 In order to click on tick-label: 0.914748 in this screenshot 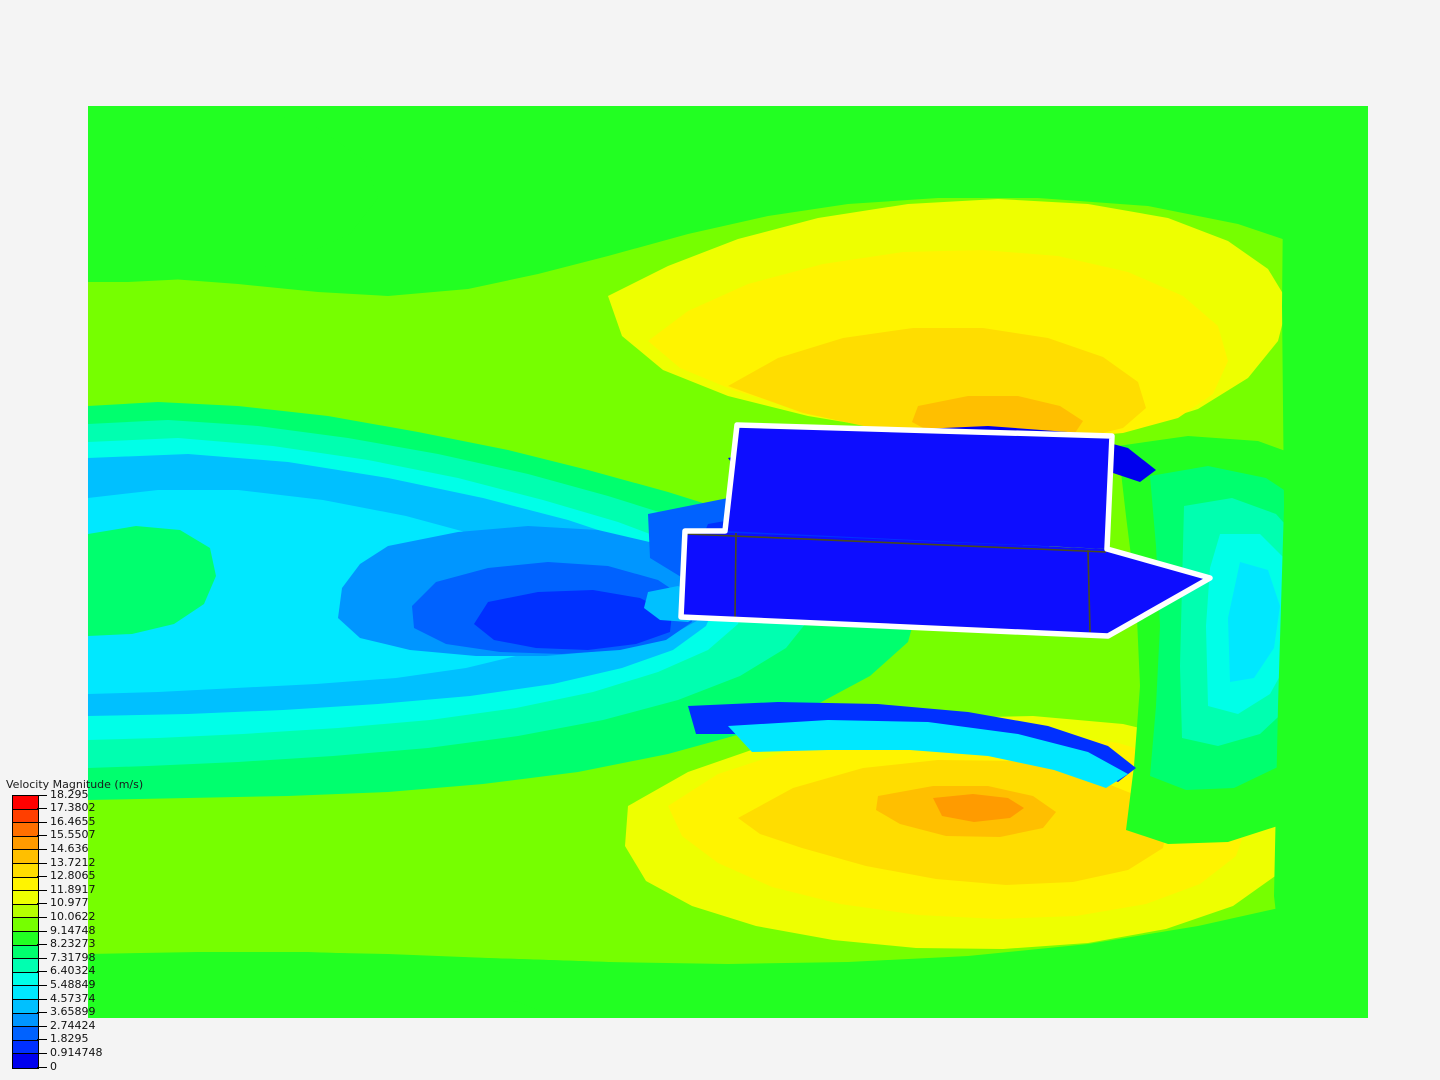, I will do `click(76, 1052)`.